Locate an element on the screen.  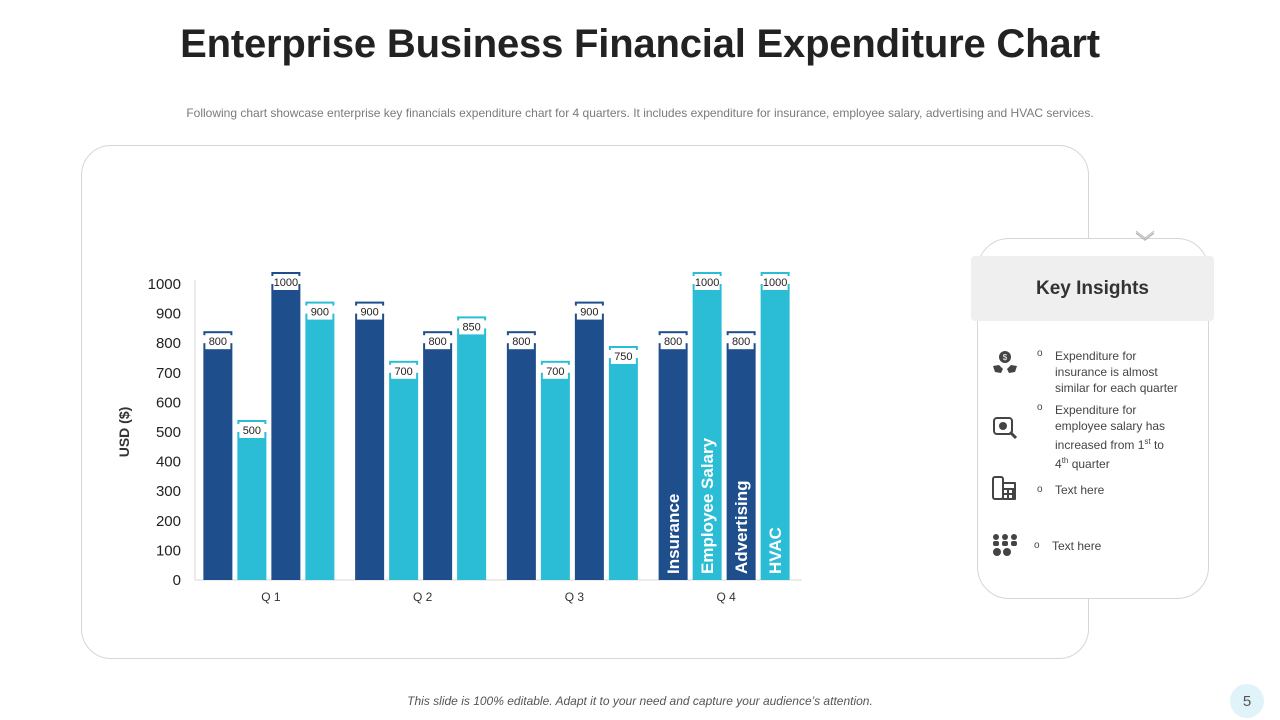
y-tick-label: 100 is located at coordinates (168, 550).